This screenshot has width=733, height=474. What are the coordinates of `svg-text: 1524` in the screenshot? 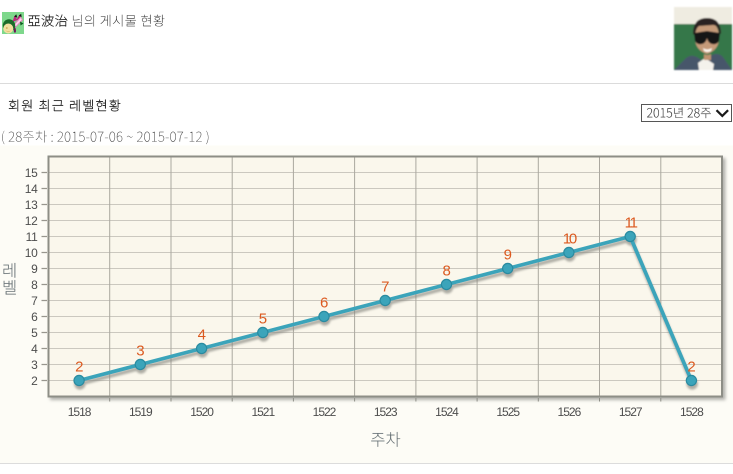 It's located at (447, 412).